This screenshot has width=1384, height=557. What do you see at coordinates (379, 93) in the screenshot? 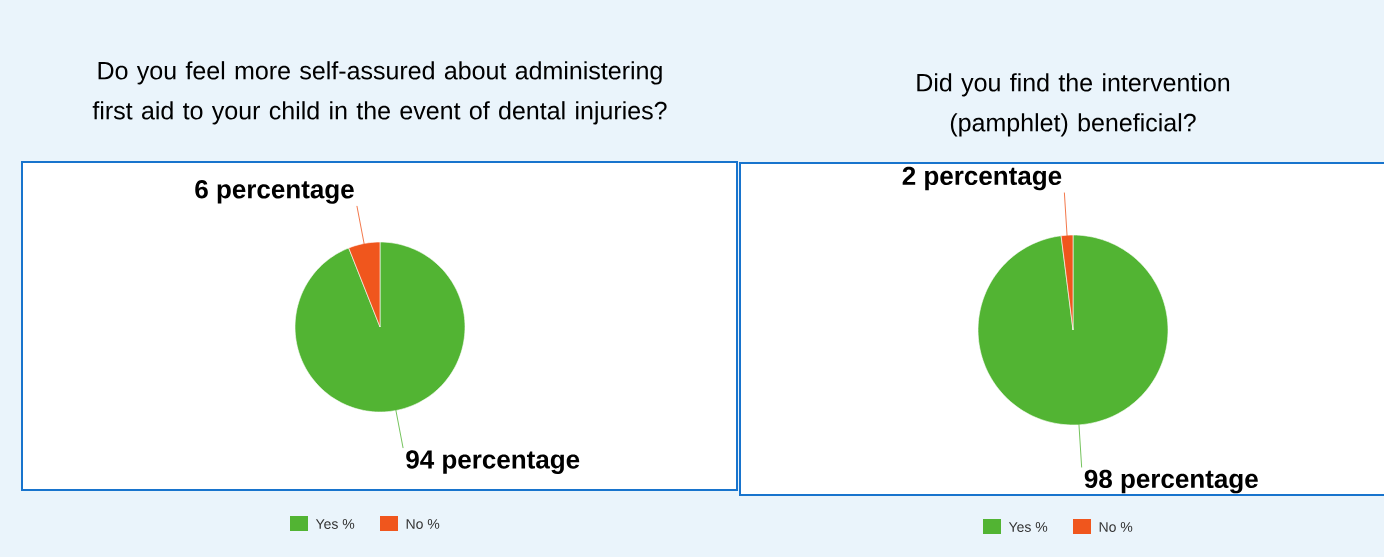
I see `chart-title: Do you feel more self-assured about administering first aid to your child in the event of dental injuries?` at bounding box center [379, 93].